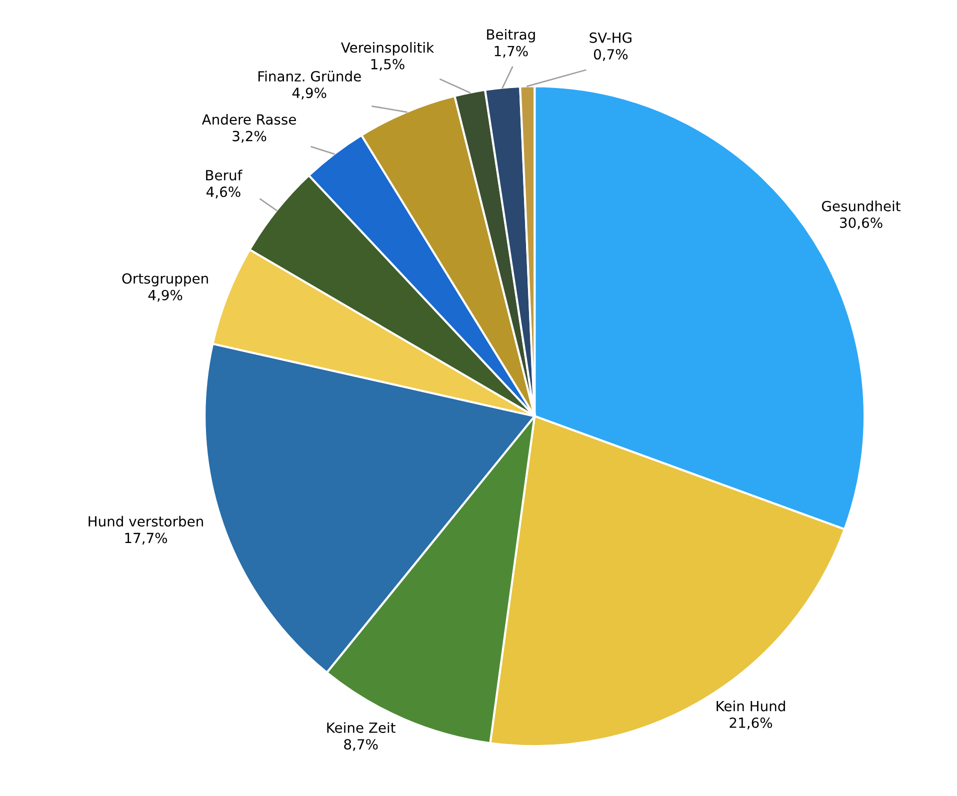  What do you see at coordinates (611, 37) in the screenshot?
I see `slice-label: SV-HG` at bounding box center [611, 37].